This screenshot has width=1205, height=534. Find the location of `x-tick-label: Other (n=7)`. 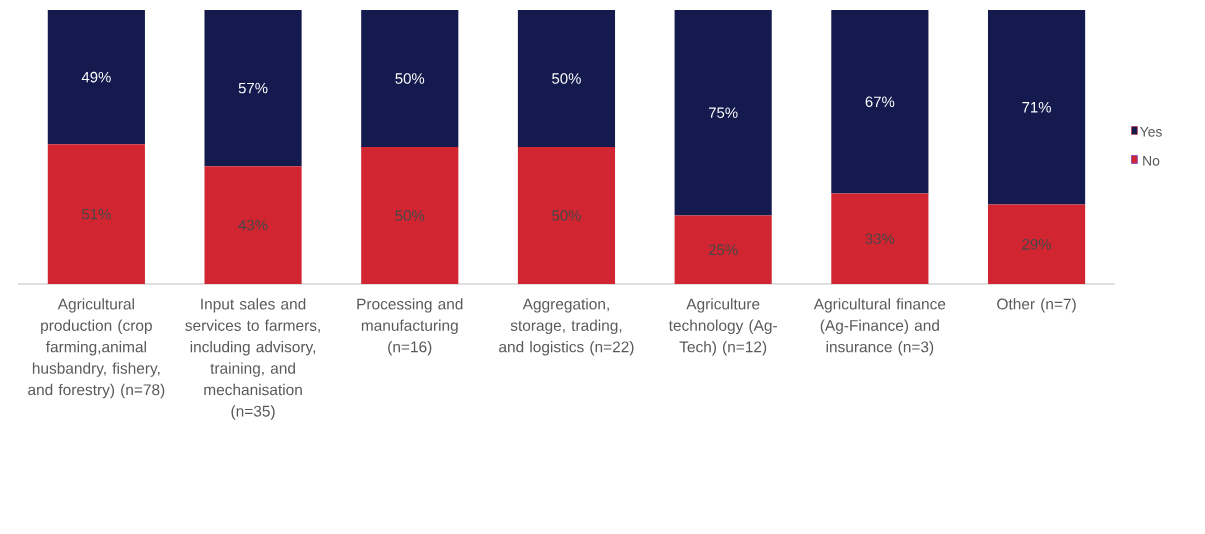

x-tick-label: Other (n=7) is located at coordinates (1036, 305).